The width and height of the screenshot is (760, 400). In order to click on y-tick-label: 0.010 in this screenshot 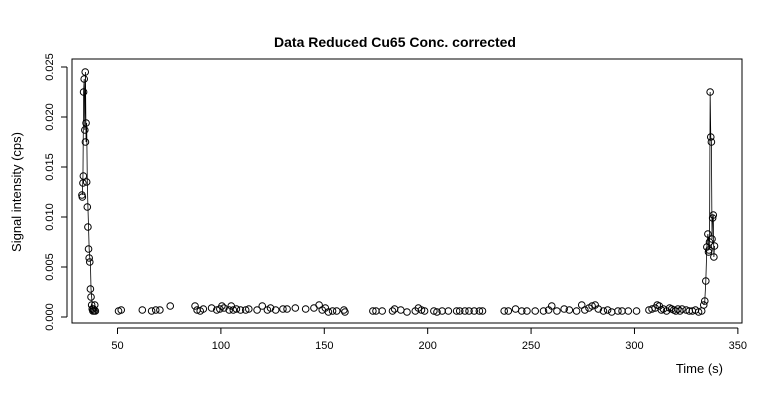, I will do `click(50, 217)`.